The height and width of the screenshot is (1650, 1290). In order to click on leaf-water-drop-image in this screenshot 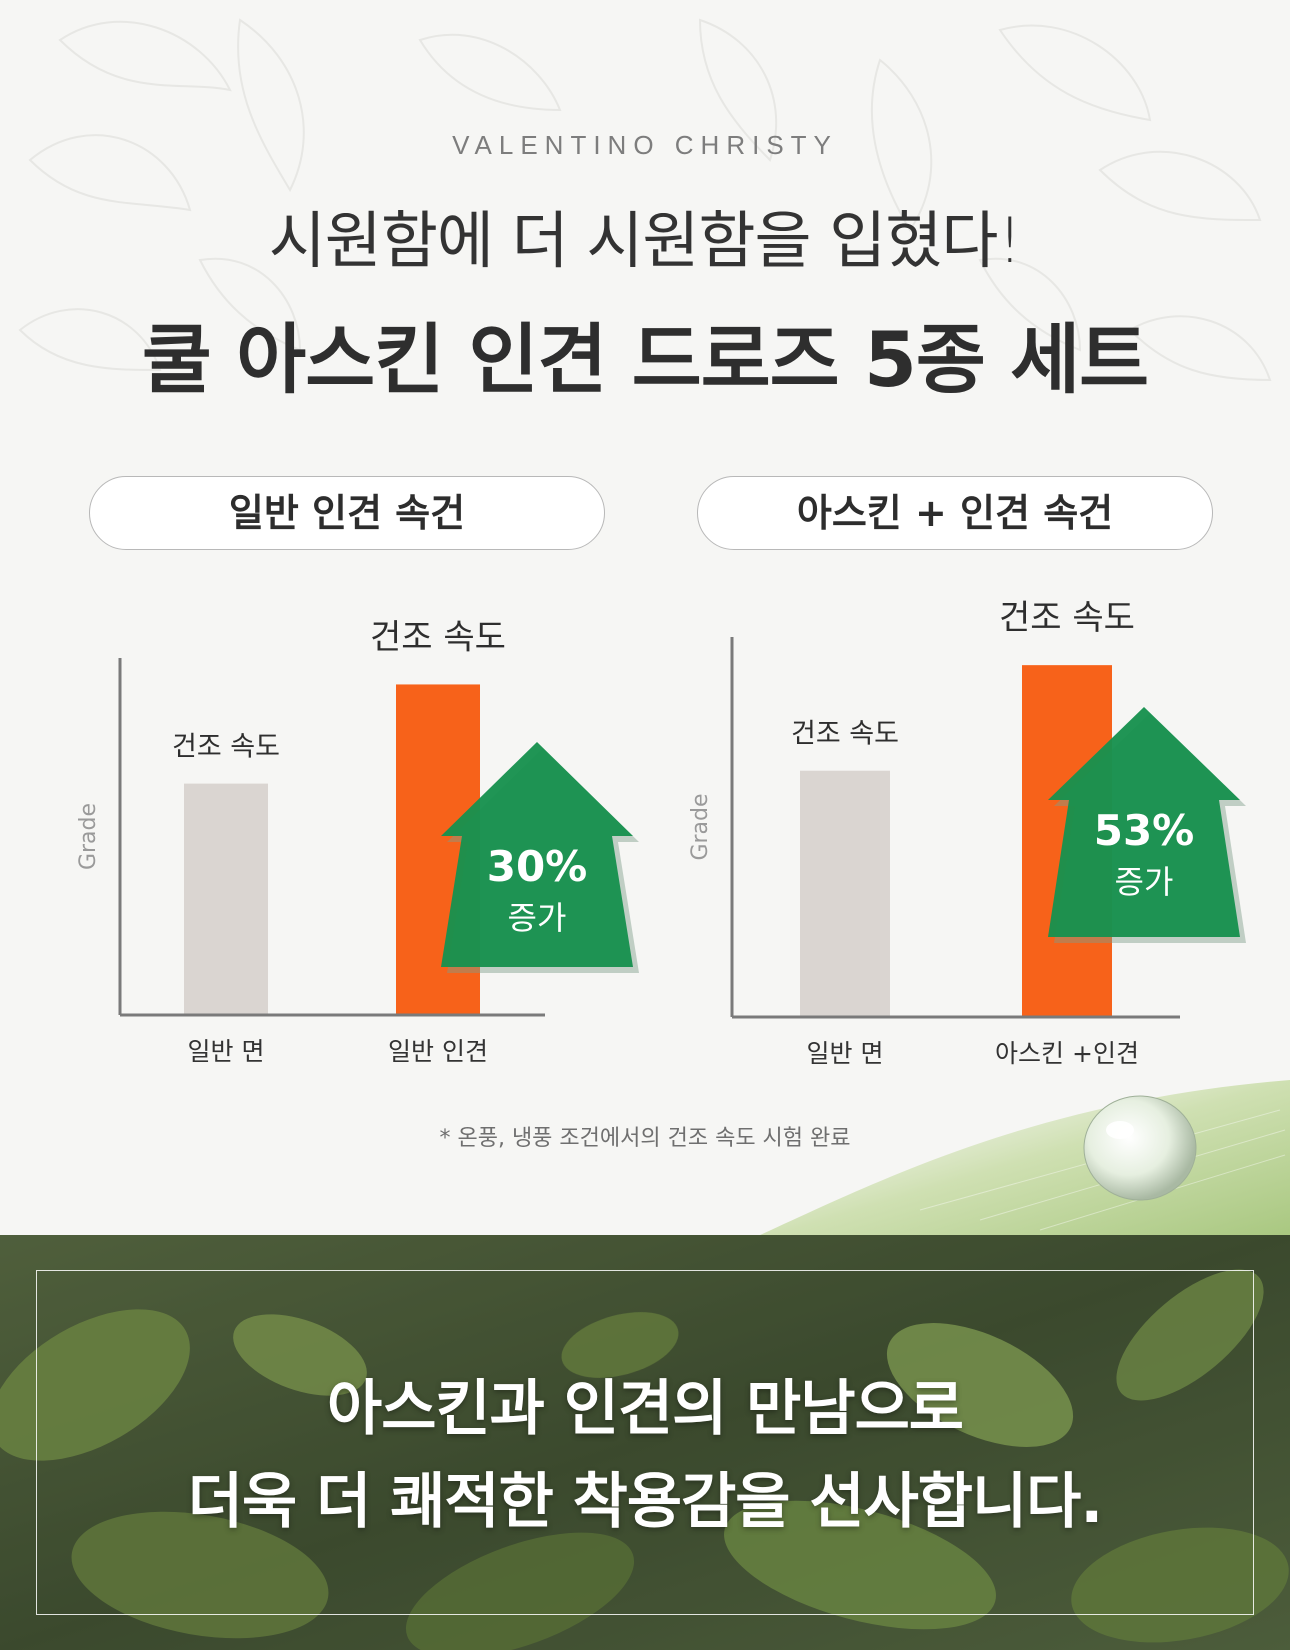, I will do `click(1025, 1160)`.